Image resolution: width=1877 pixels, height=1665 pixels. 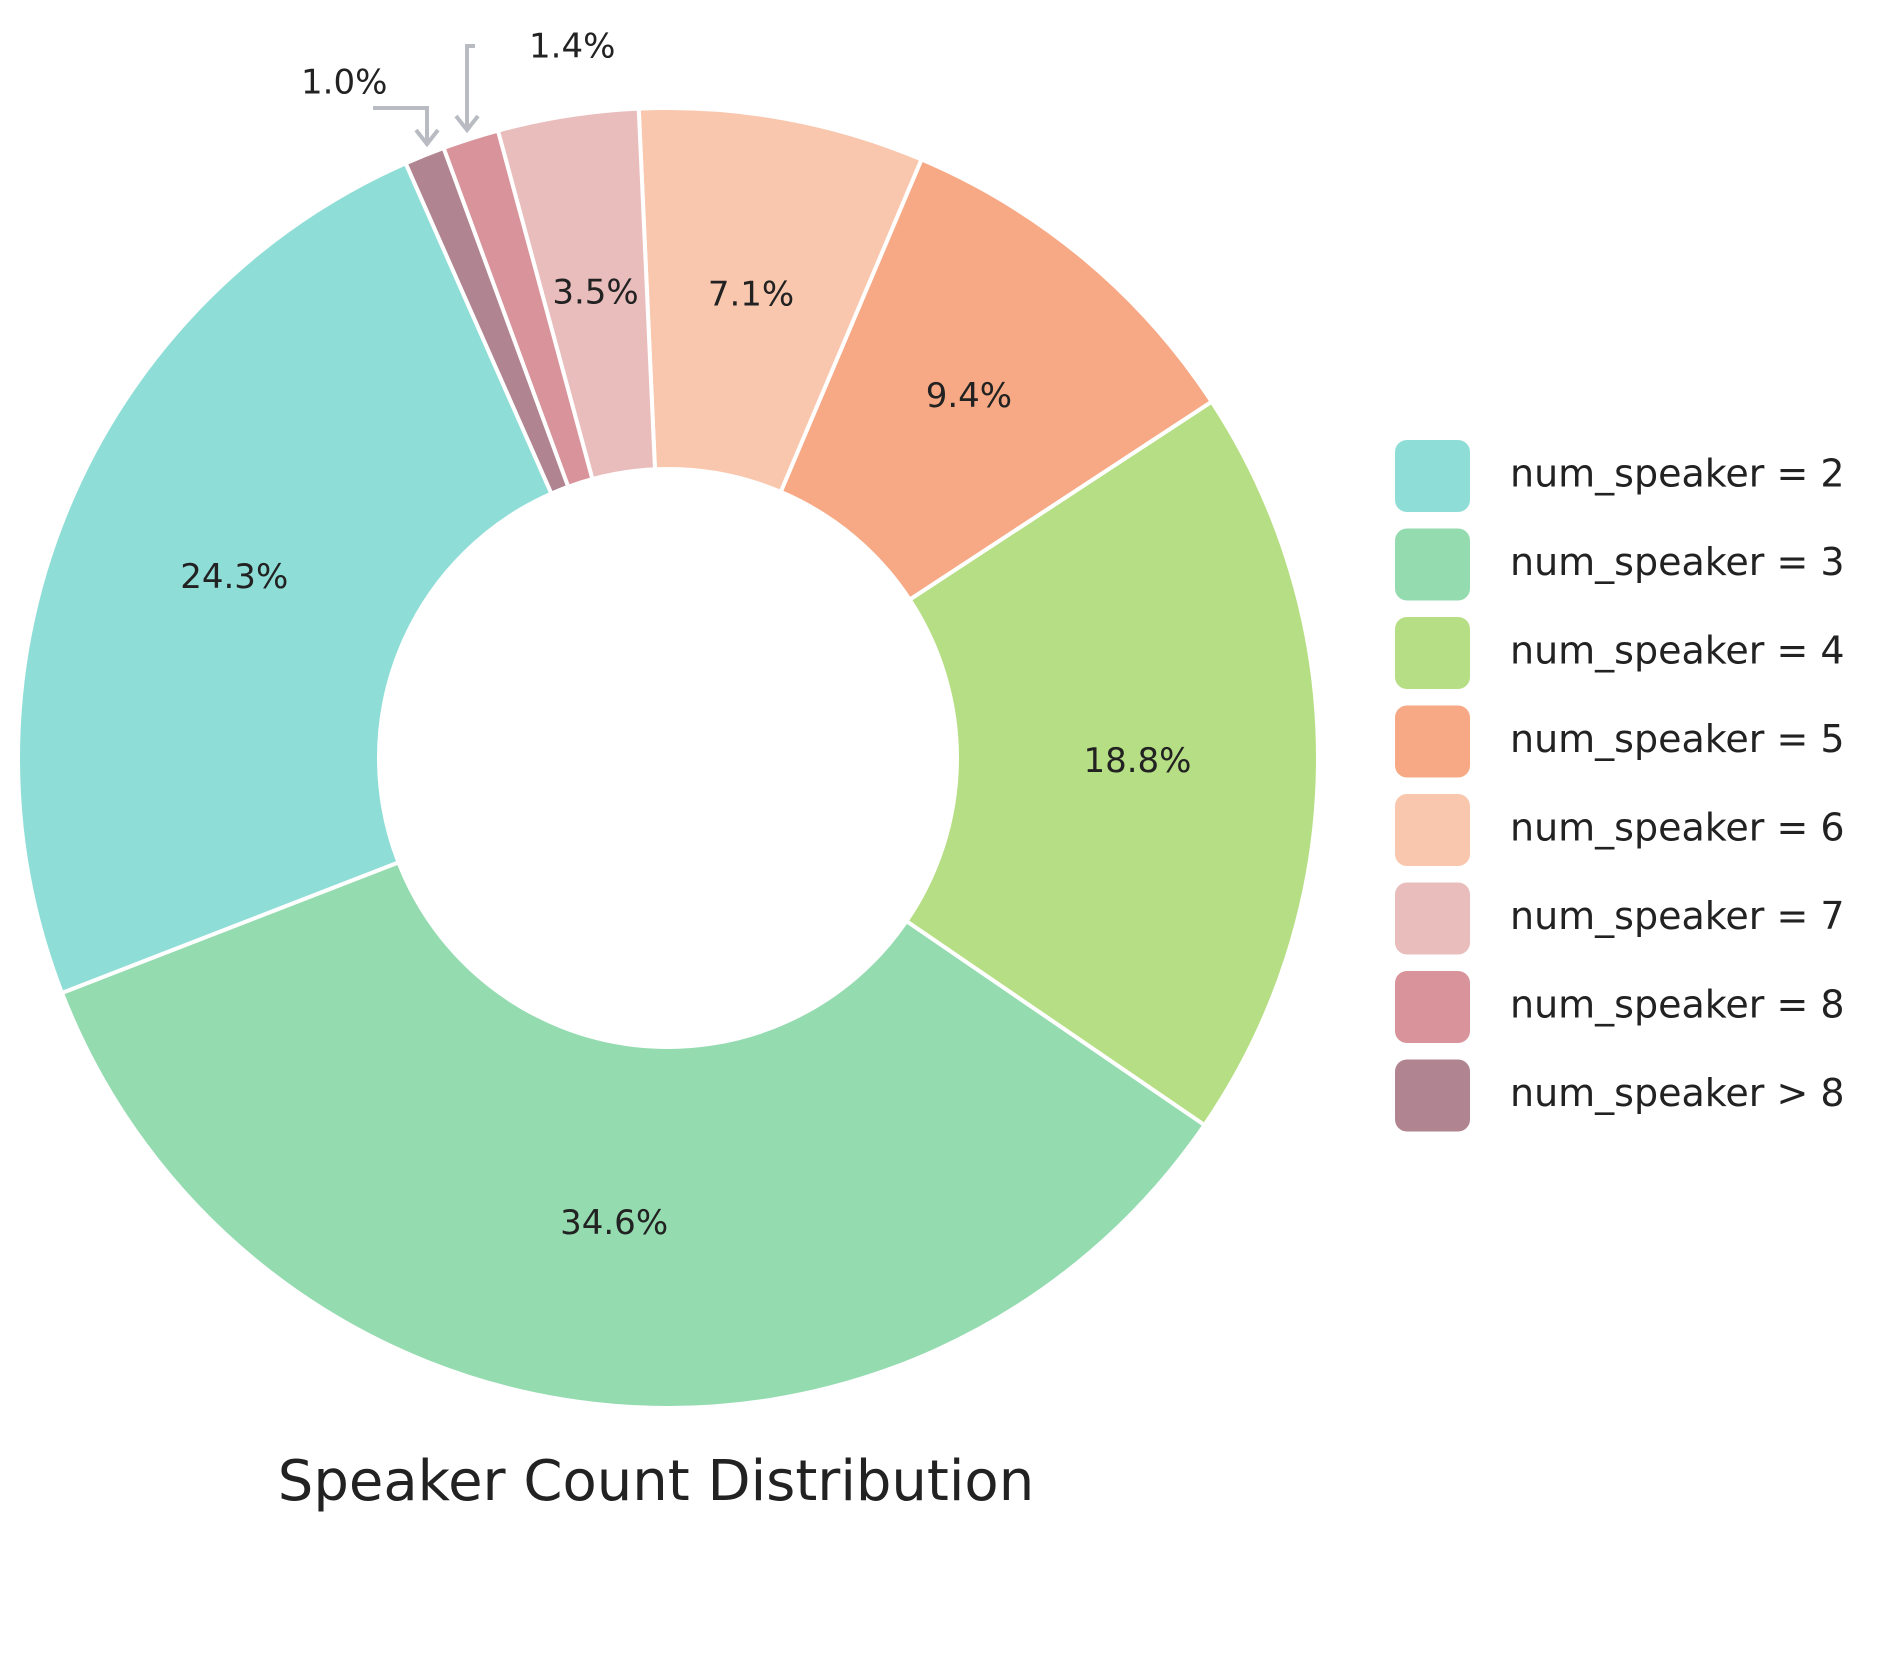 What do you see at coordinates (1677, 474) in the screenshot?
I see `legend-label: num_speaker = 2` at bounding box center [1677, 474].